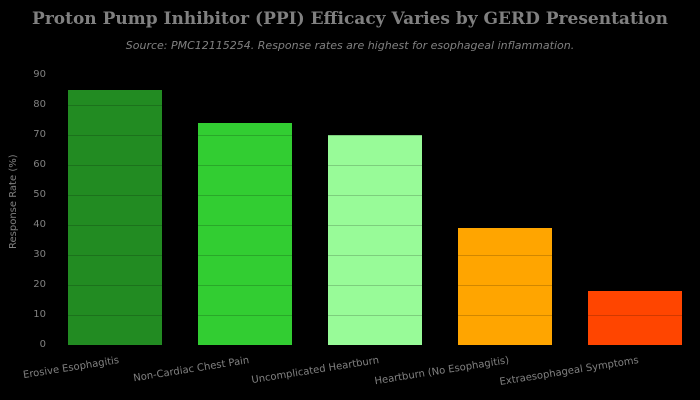  Describe the element at coordinates (39, 74) in the screenshot. I see `y-tick-label-90: 90` at that location.